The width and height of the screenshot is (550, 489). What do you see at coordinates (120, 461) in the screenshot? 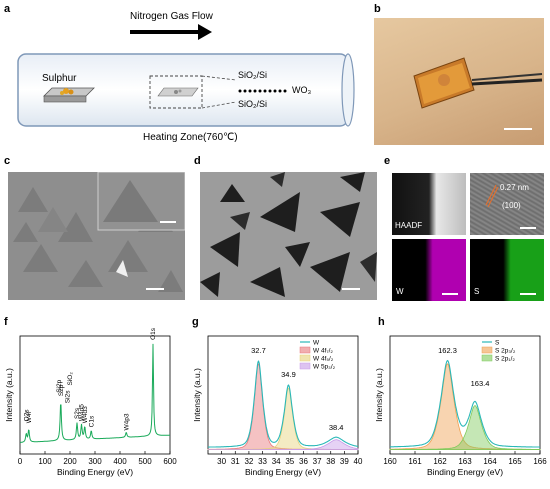
I see `x-tick-label: 400` at bounding box center [120, 461].